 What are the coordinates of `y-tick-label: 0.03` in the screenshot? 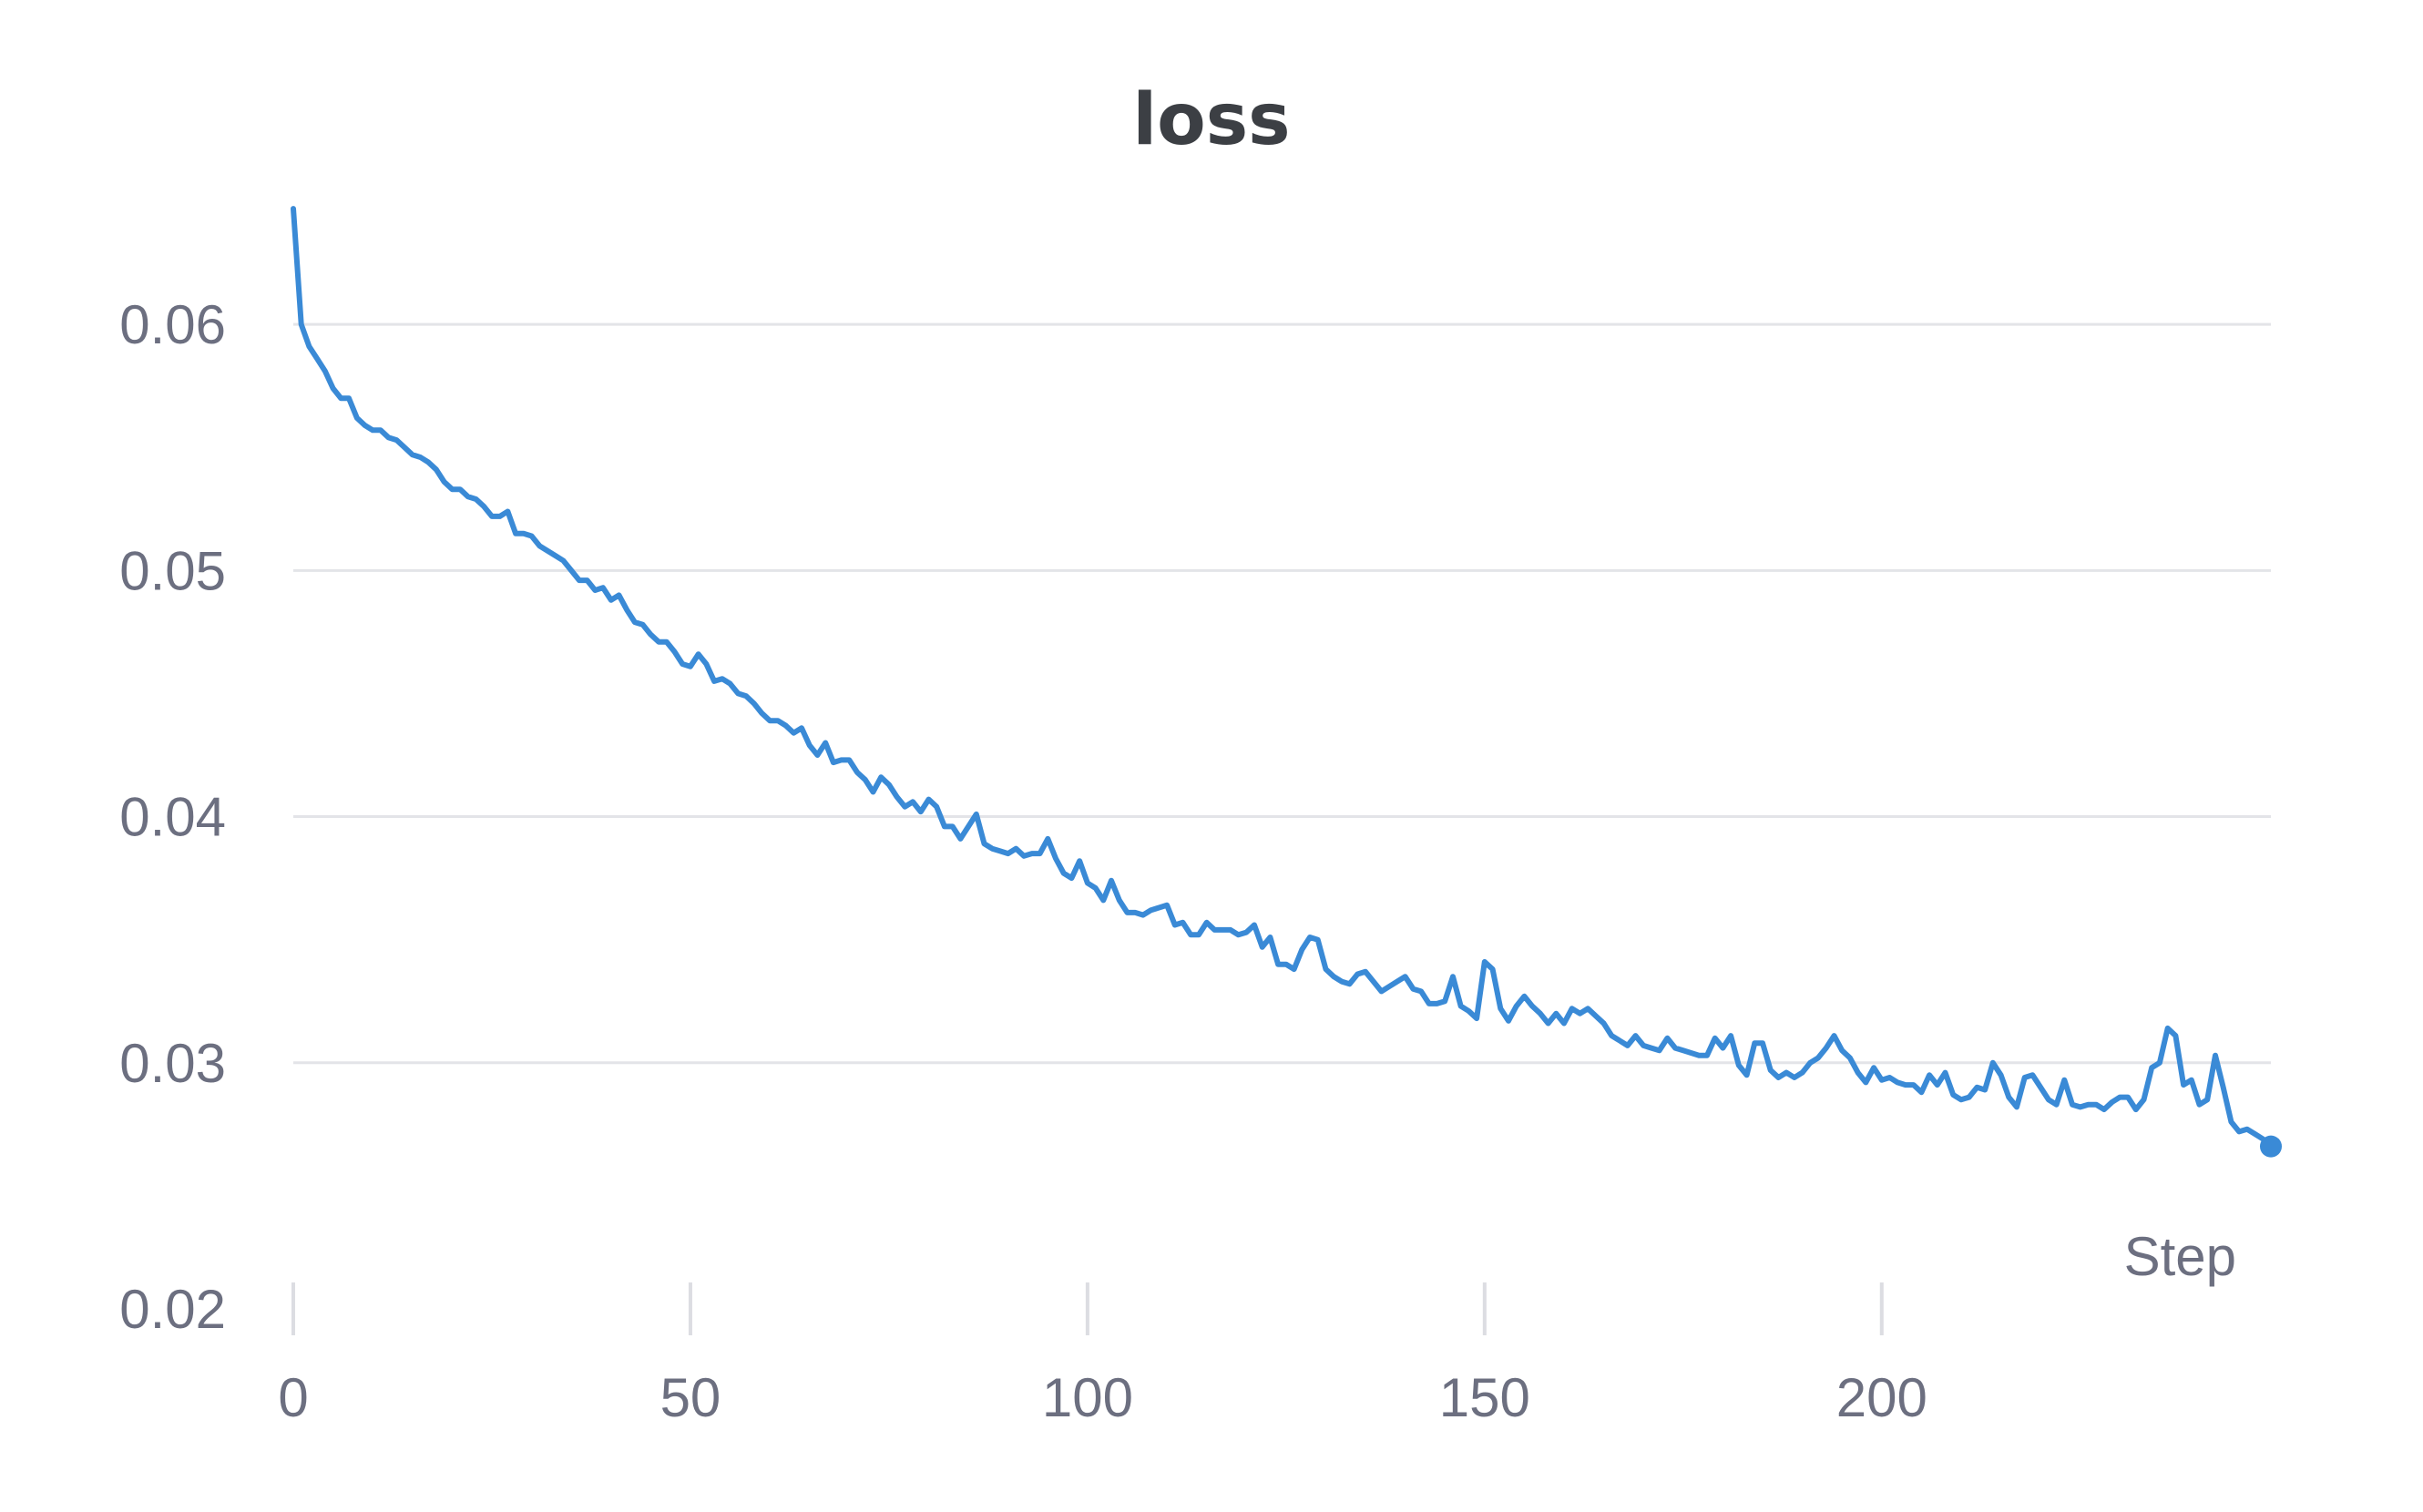 It's located at (173, 1063).